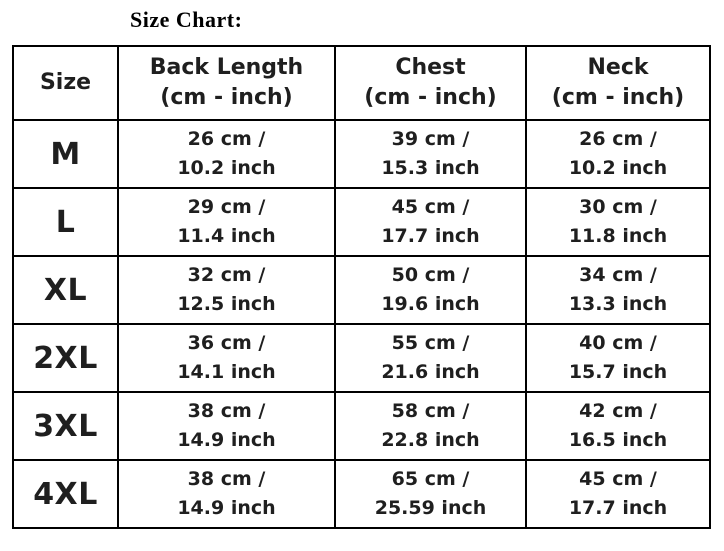 The height and width of the screenshot is (551, 724). Describe the element at coordinates (430, 508) in the screenshot. I see `measure-line: 25.59 inch` at that location.